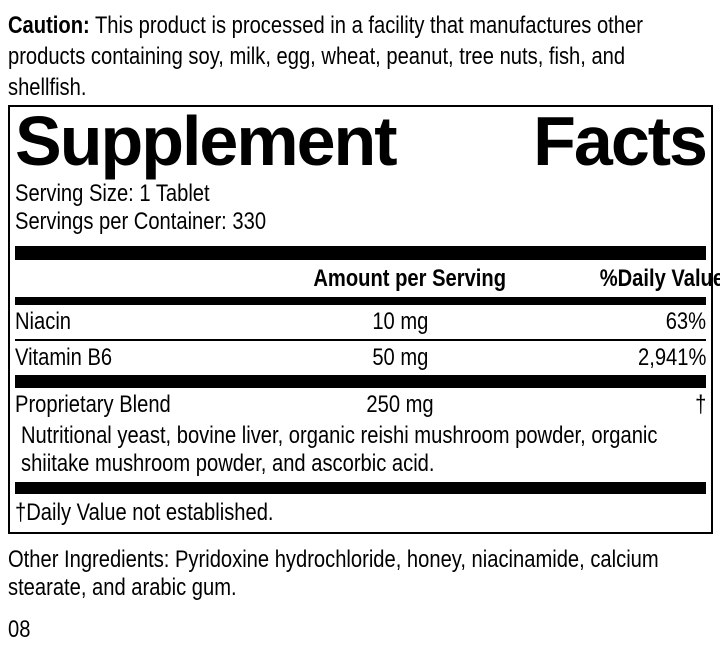 This screenshot has width=720, height=665. What do you see at coordinates (144, 513) in the screenshot?
I see `daily-value-footnote: †Daily Value not established.` at bounding box center [144, 513].